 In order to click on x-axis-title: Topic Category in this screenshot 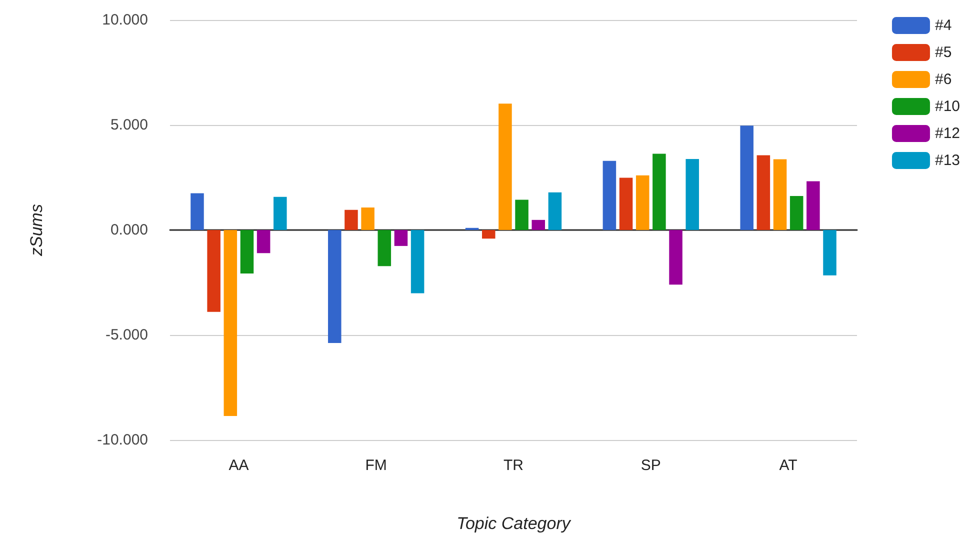, I will do `click(514, 523)`.